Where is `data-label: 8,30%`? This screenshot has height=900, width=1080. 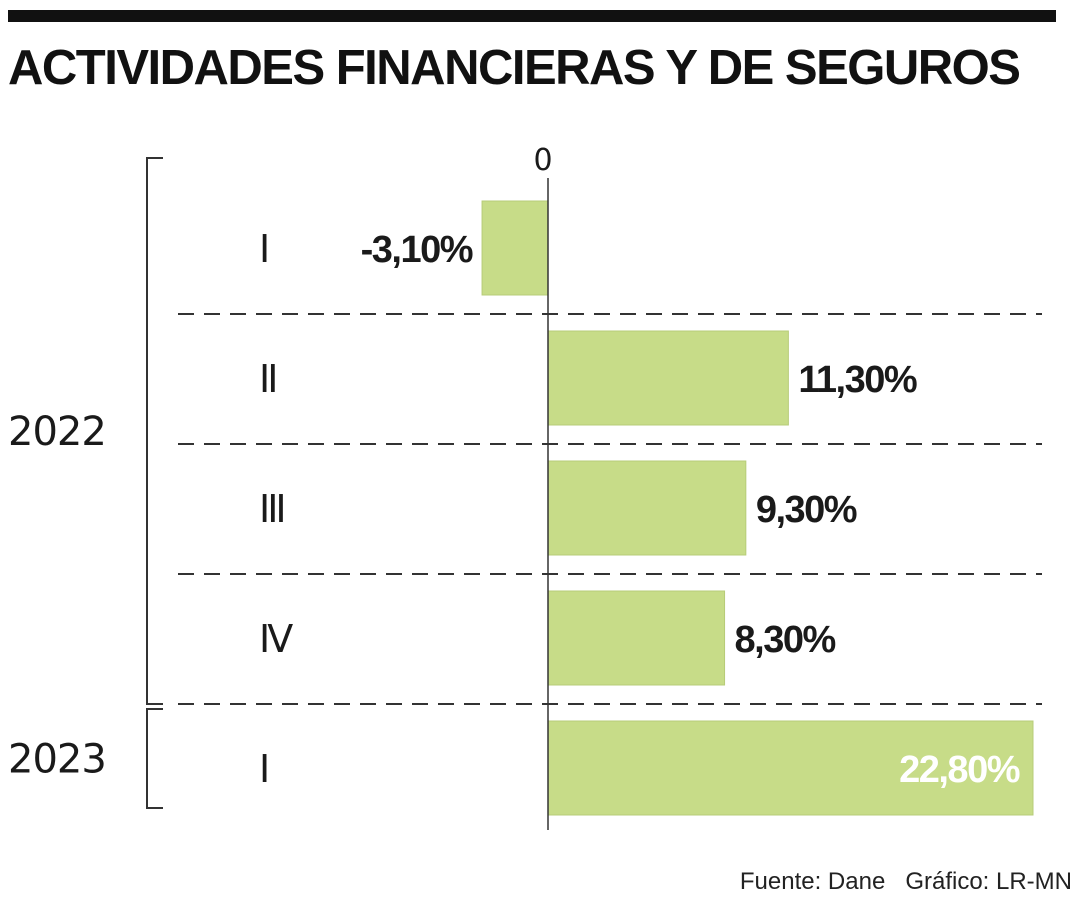
data-label: 8,30% is located at coordinates (785, 640).